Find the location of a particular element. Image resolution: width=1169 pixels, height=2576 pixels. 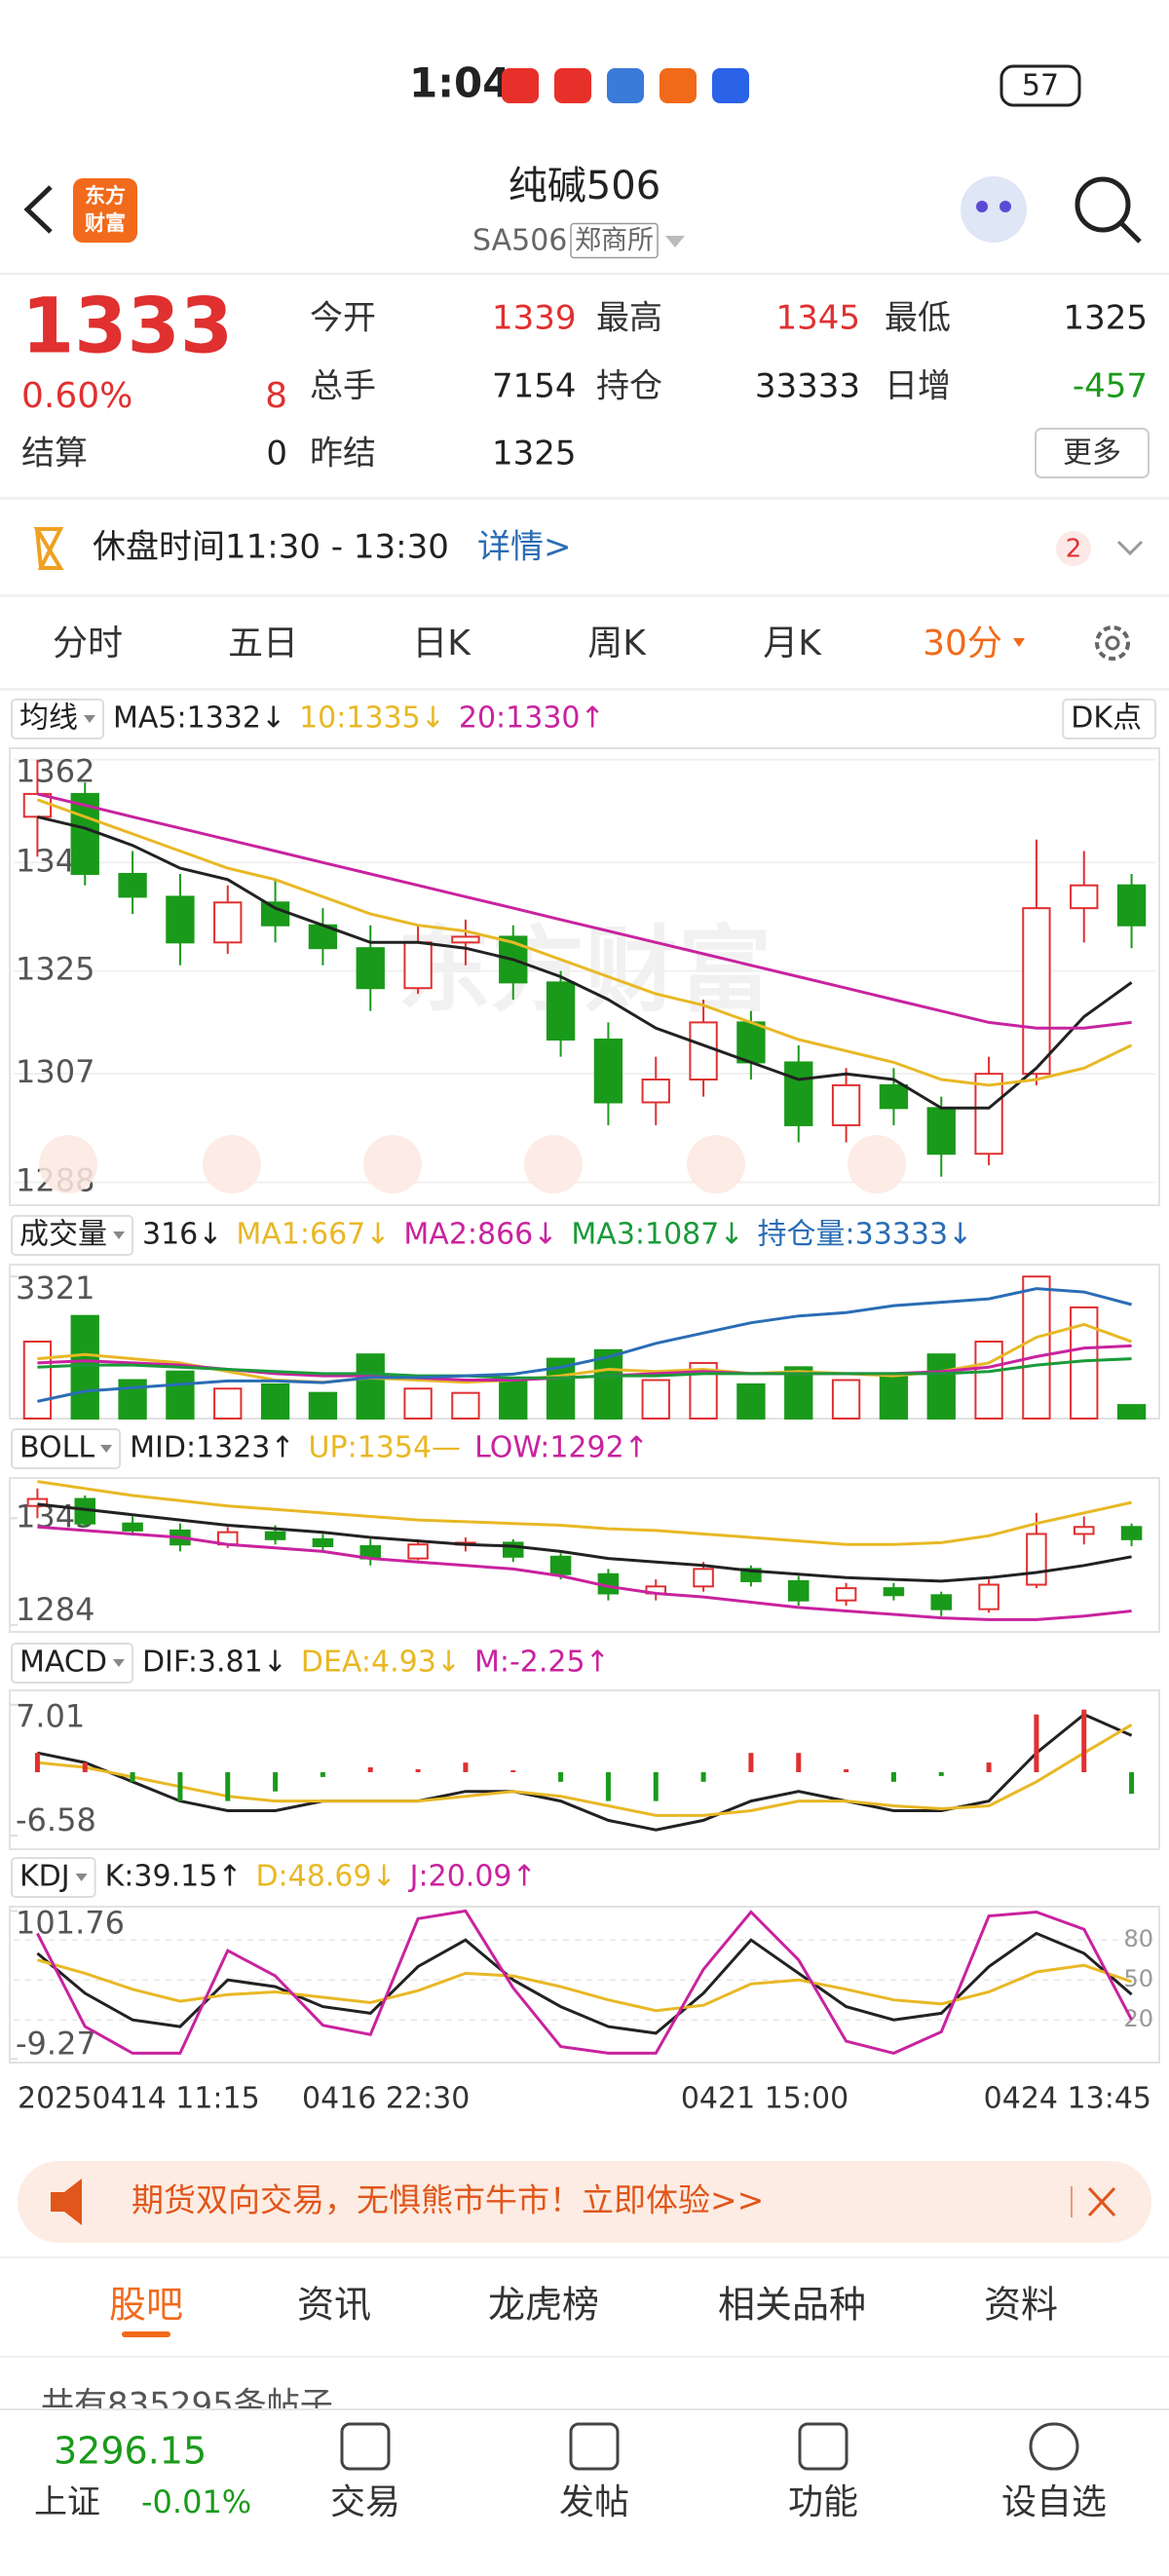

notice-link: 详情> is located at coordinates (524, 547).